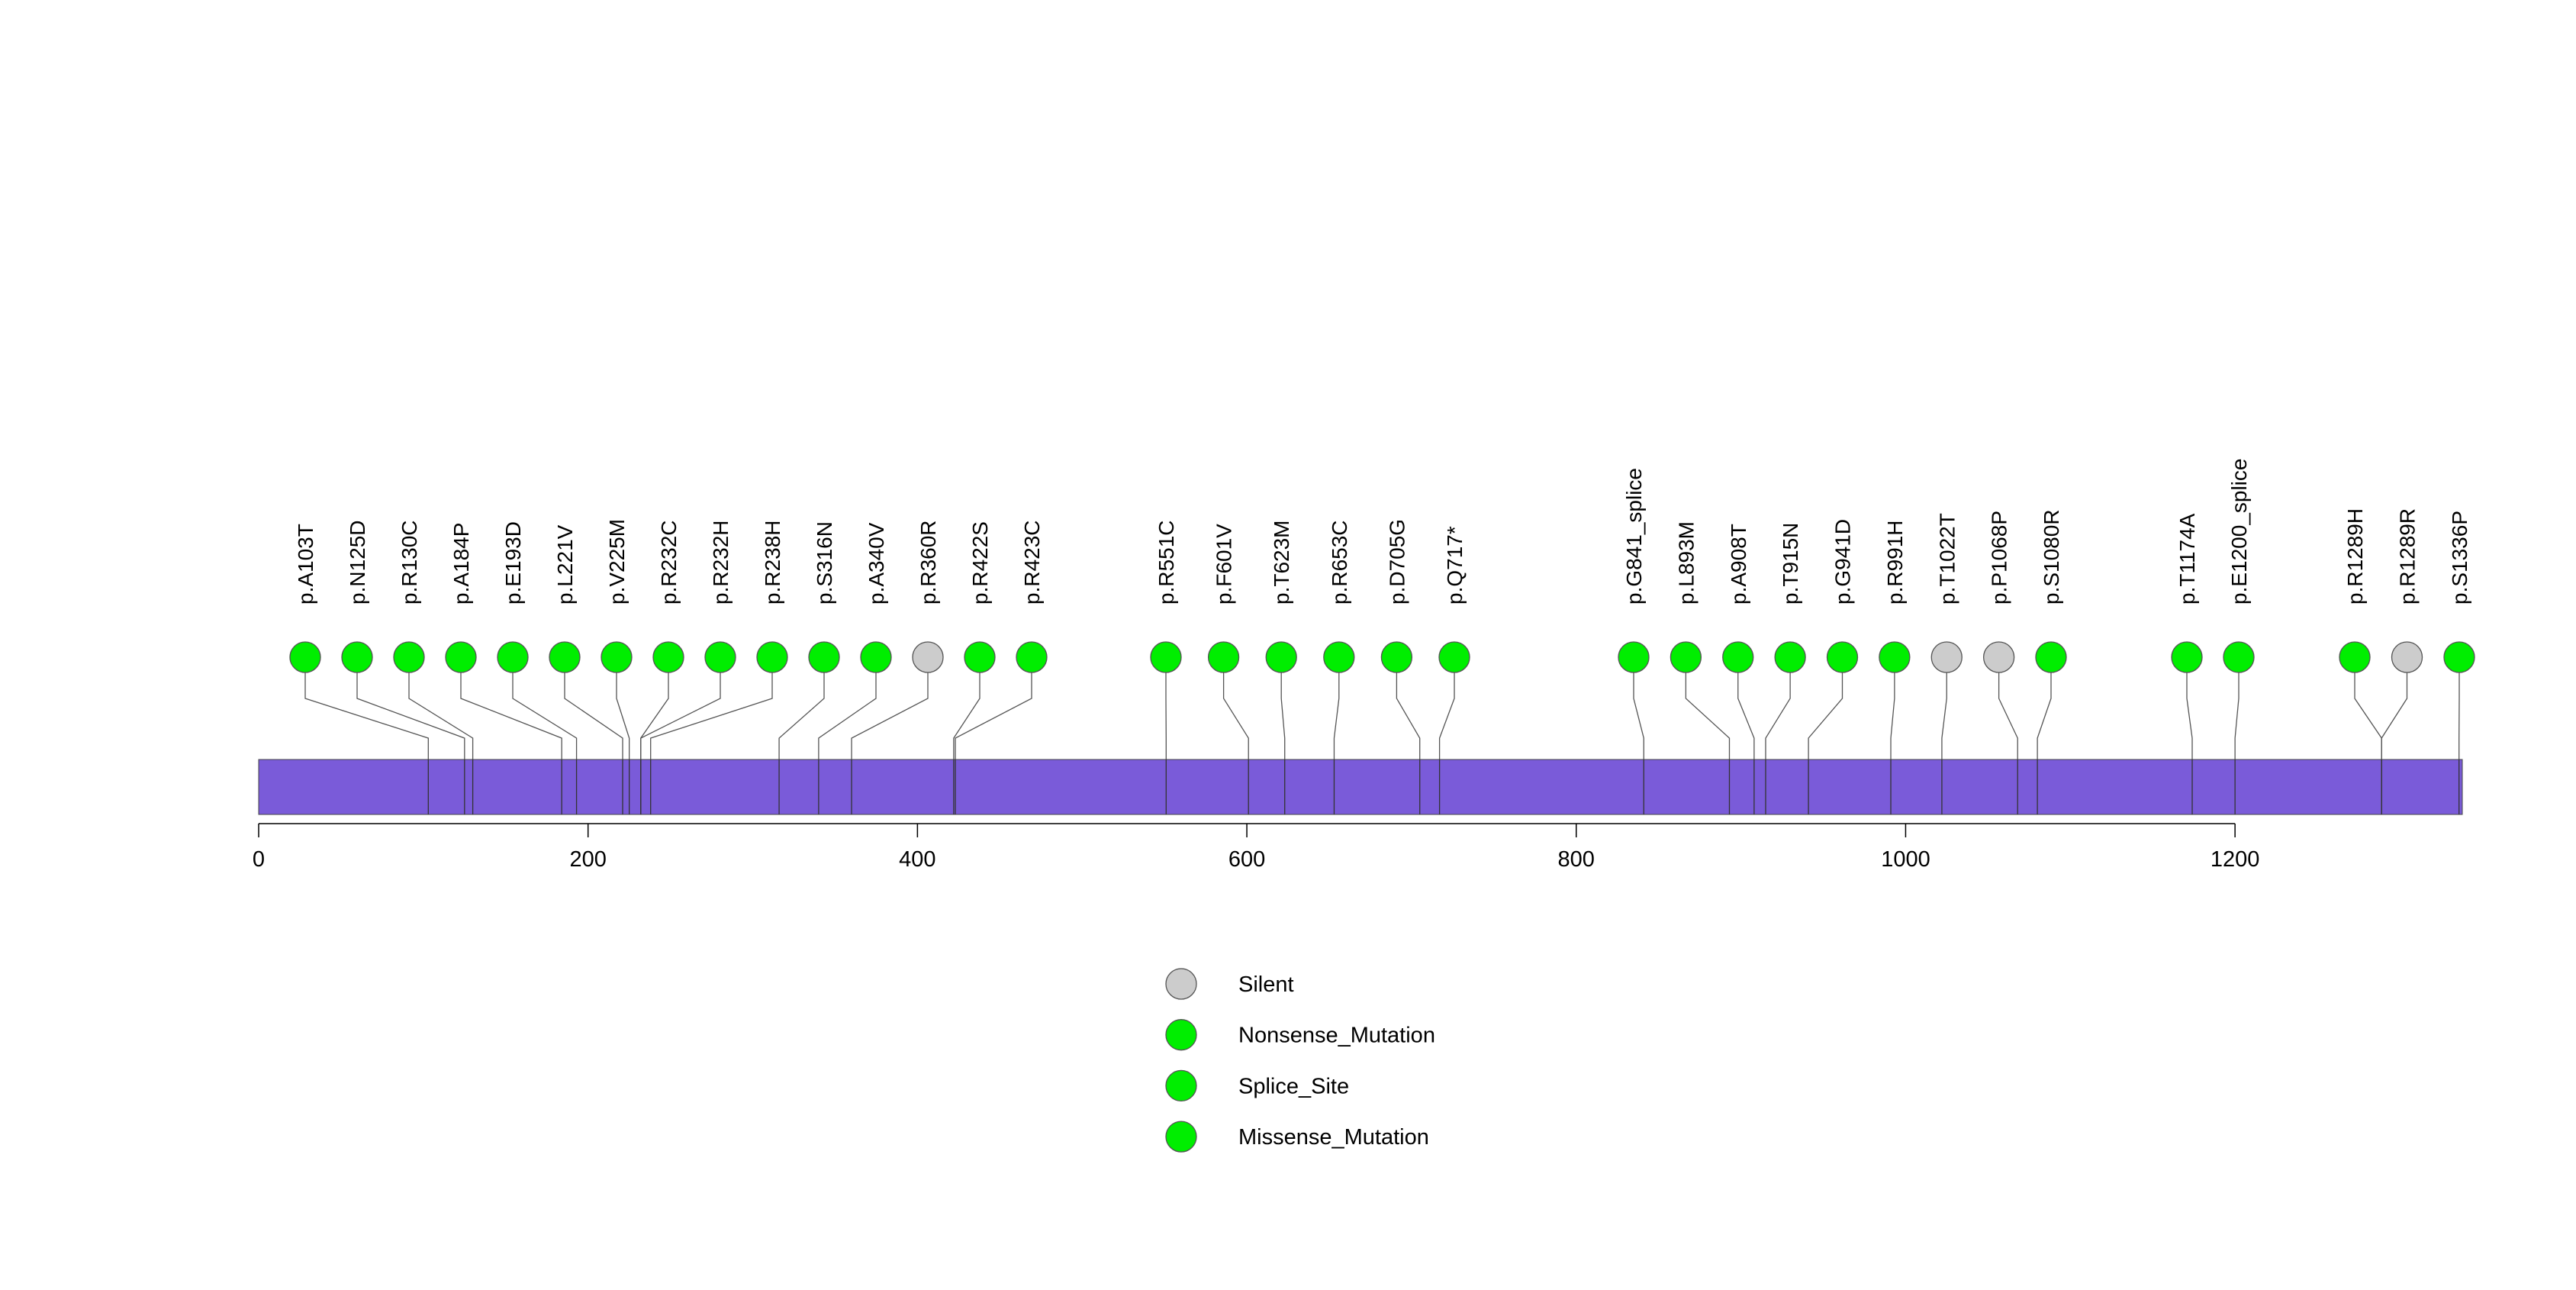 Image resolution: width=2576 pixels, height=1290 pixels. Describe the element at coordinates (1281, 563) in the screenshot. I see `mutation-label: p.T623M` at that location.